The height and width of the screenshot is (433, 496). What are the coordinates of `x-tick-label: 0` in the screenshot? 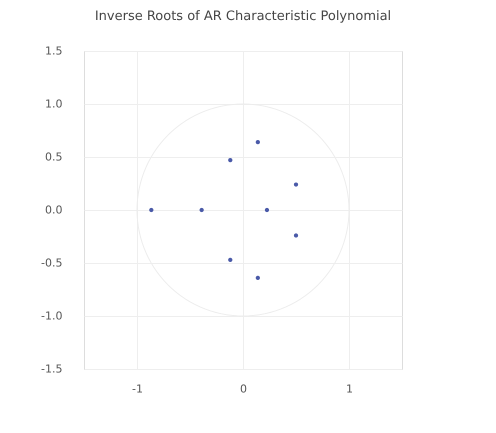 It's located at (243, 389).